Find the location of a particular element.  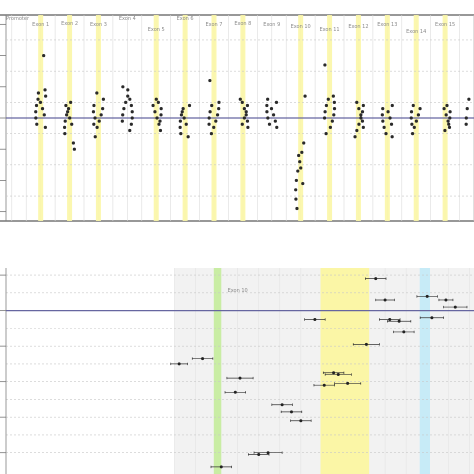

region-label-exon-7: Exon 7 is located at coordinates (214, 25).